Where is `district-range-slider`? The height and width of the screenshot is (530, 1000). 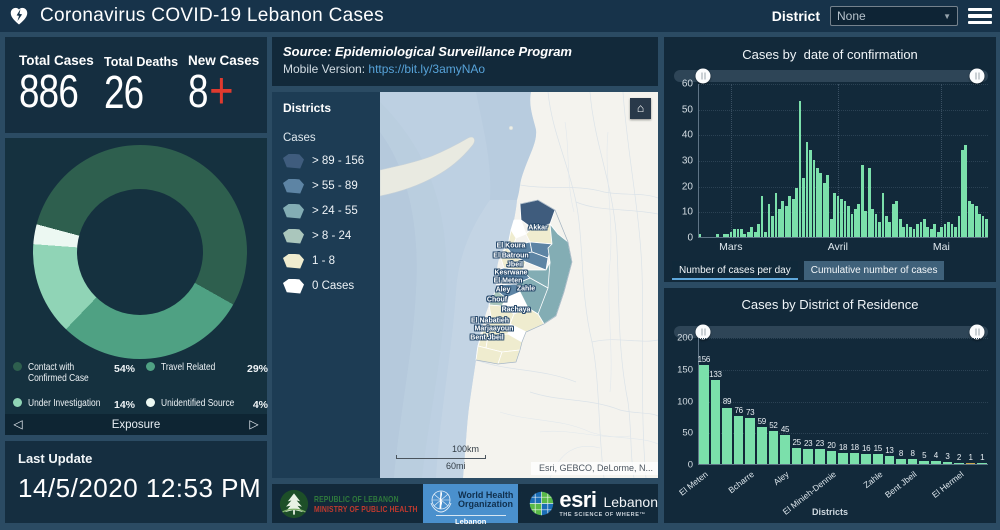
district-range-slider is located at coordinates (831, 332).